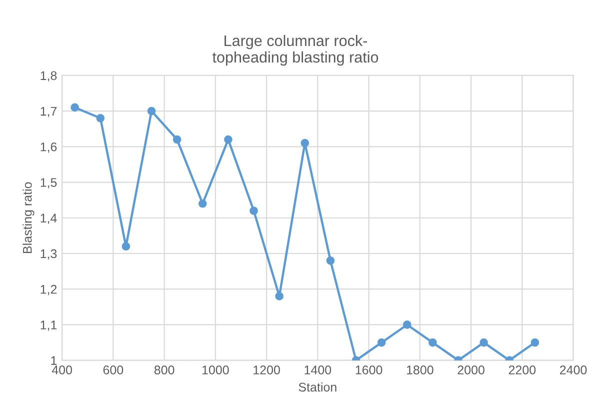 The width and height of the screenshot is (591, 419). I want to click on x-tick-label: 2200, so click(522, 370).